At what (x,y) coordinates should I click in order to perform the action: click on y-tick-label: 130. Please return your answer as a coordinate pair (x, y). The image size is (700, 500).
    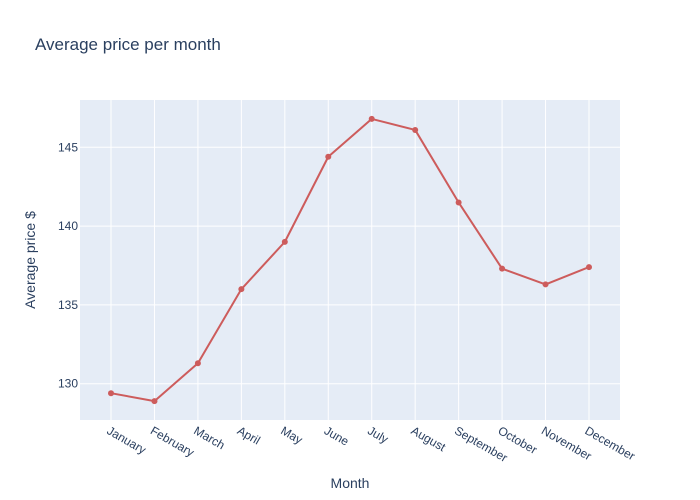
    Looking at the image, I should click on (68, 384).